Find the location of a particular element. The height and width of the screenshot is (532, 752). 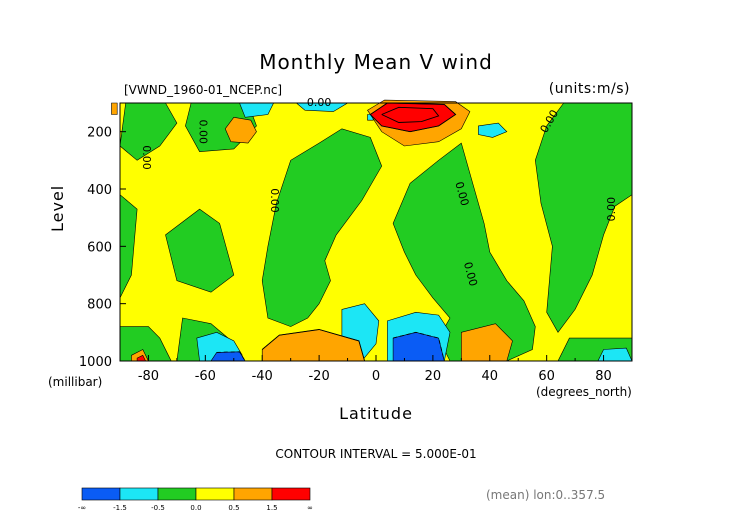

footer-label: (mean) lon:0..357.5 is located at coordinates (546, 495).